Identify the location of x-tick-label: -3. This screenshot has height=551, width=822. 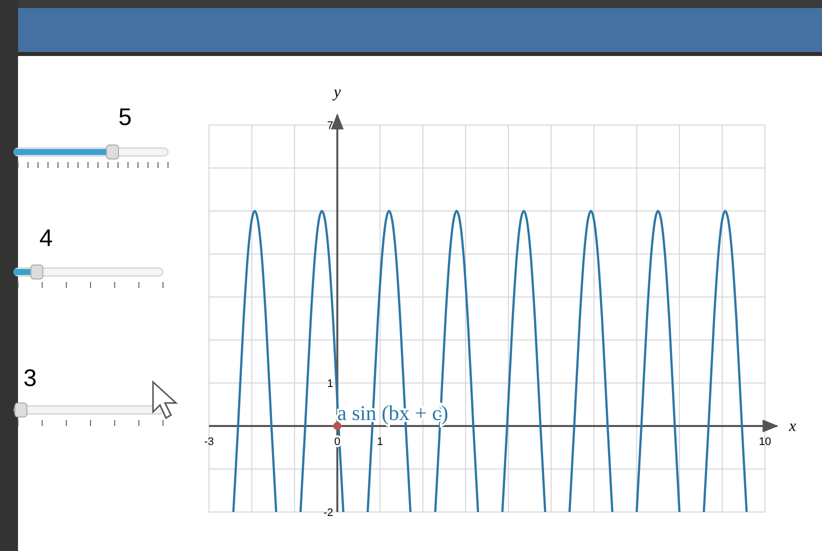
(209, 442).